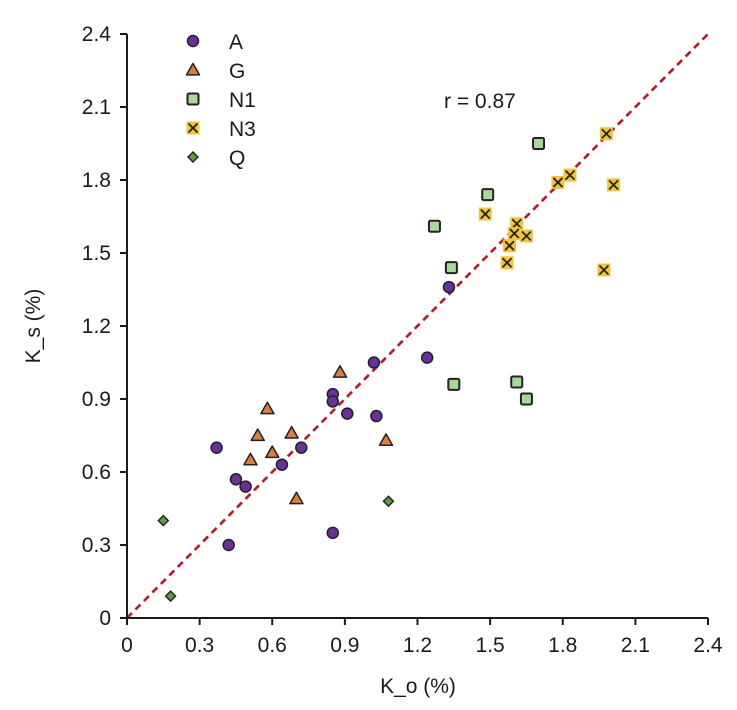  What do you see at coordinates (236, 42) in the screenshot?
I see `legend-label: A` at bounding box center [236, 42].